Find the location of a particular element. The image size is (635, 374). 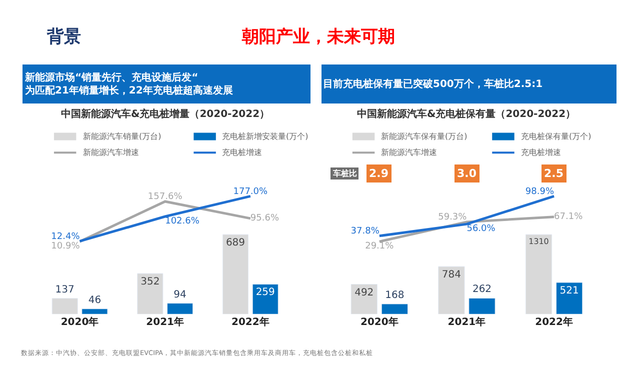

data-label: 59.3% is located at coordinates (453, 217).